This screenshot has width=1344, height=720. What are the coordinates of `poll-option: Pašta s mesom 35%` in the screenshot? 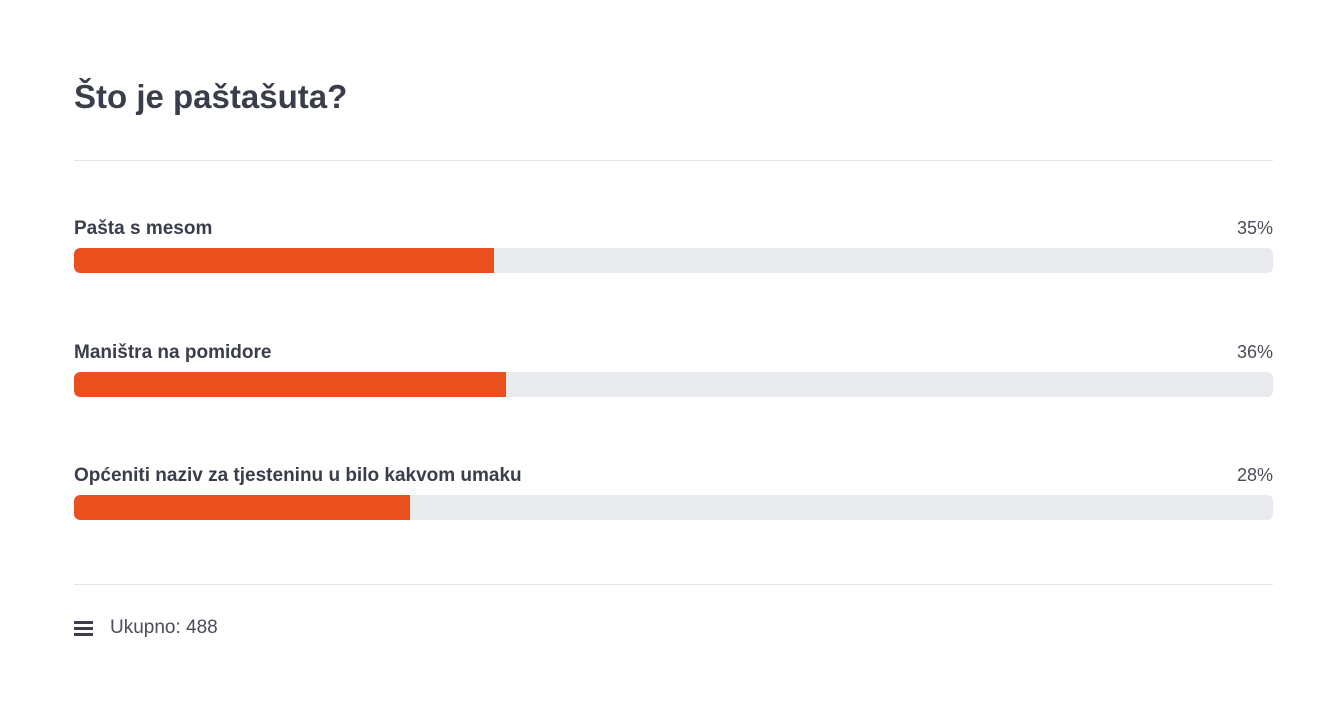 It's located at (673, 258).